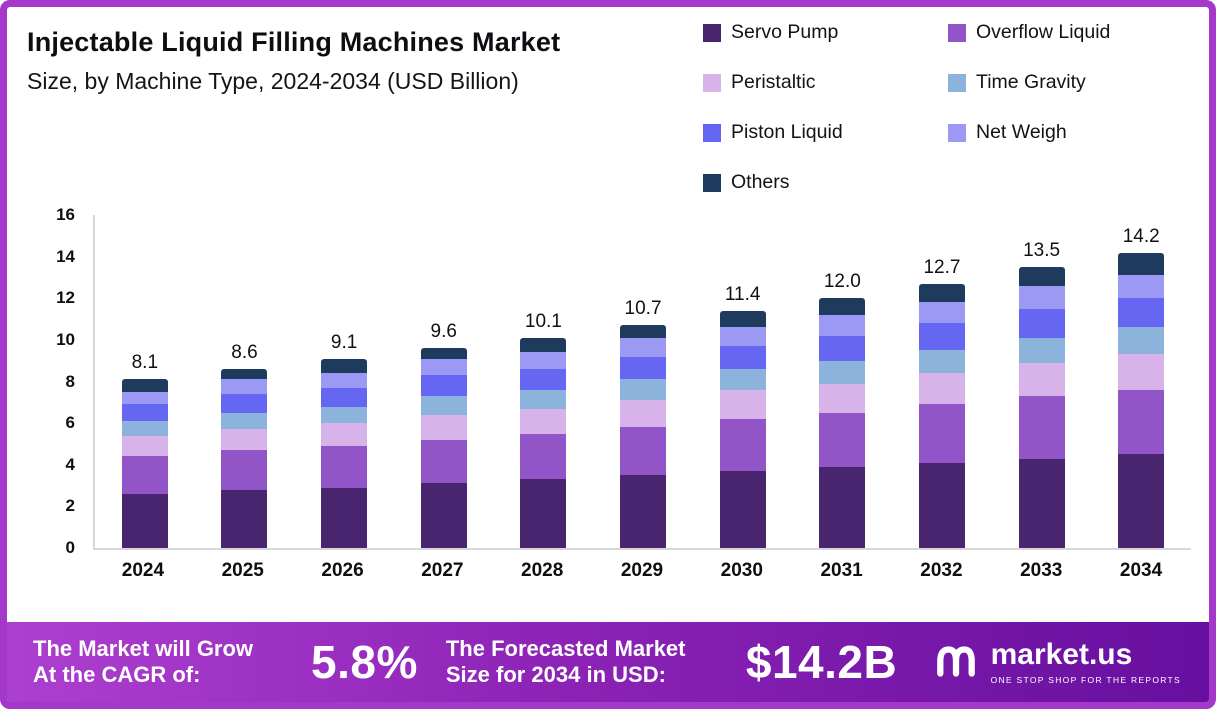  I want to click on forecast-value: $14.2B, so click(821, 662).